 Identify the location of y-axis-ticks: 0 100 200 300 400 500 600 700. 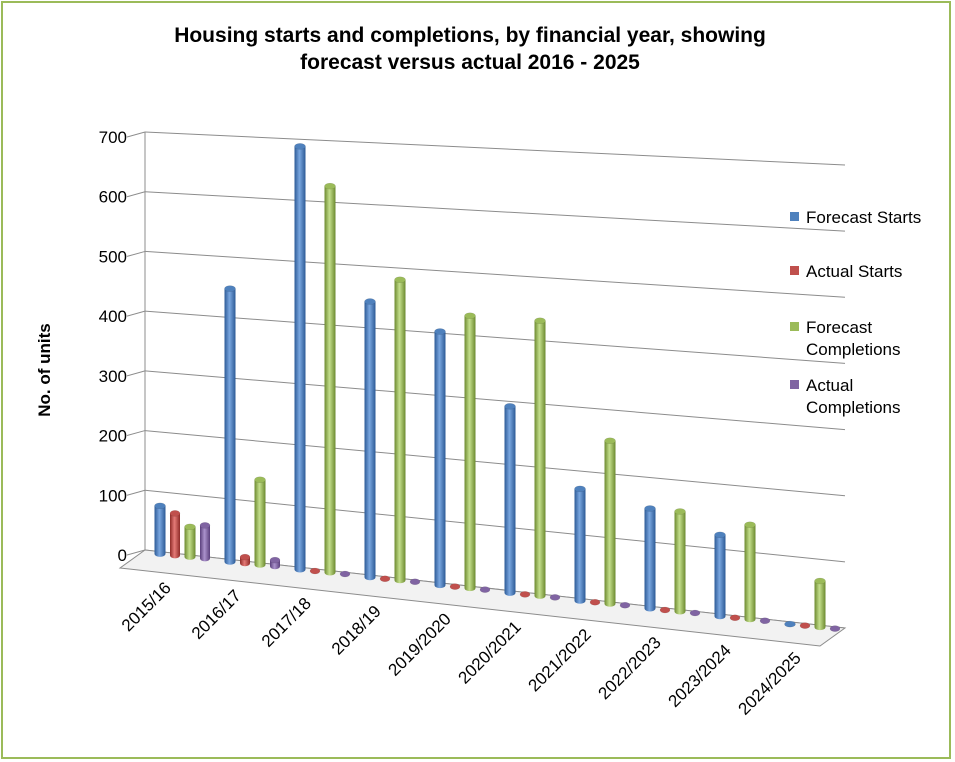
(113, 346).